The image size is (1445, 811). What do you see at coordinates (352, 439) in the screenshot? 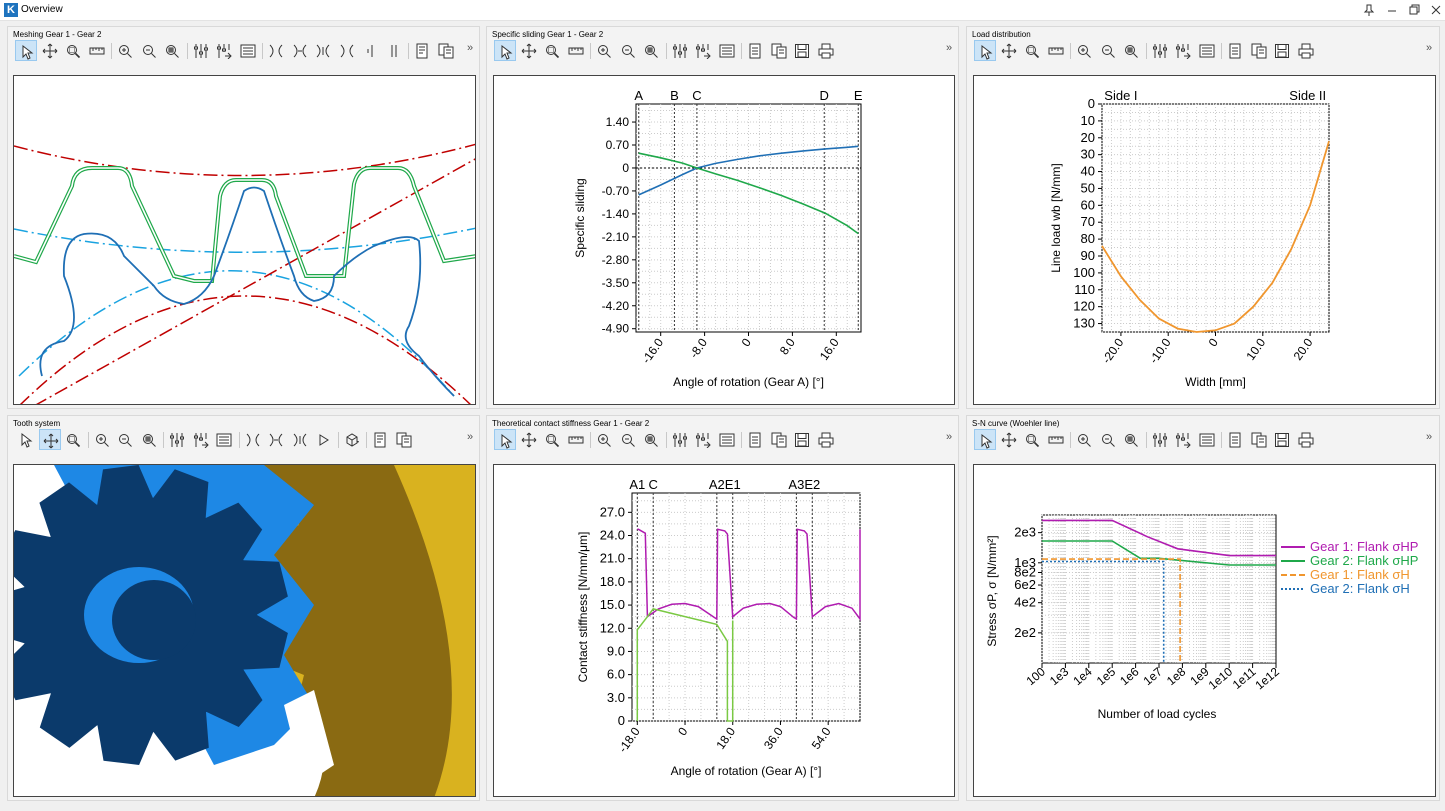
I see `view-cube-button` at bounding box center [352, 439].